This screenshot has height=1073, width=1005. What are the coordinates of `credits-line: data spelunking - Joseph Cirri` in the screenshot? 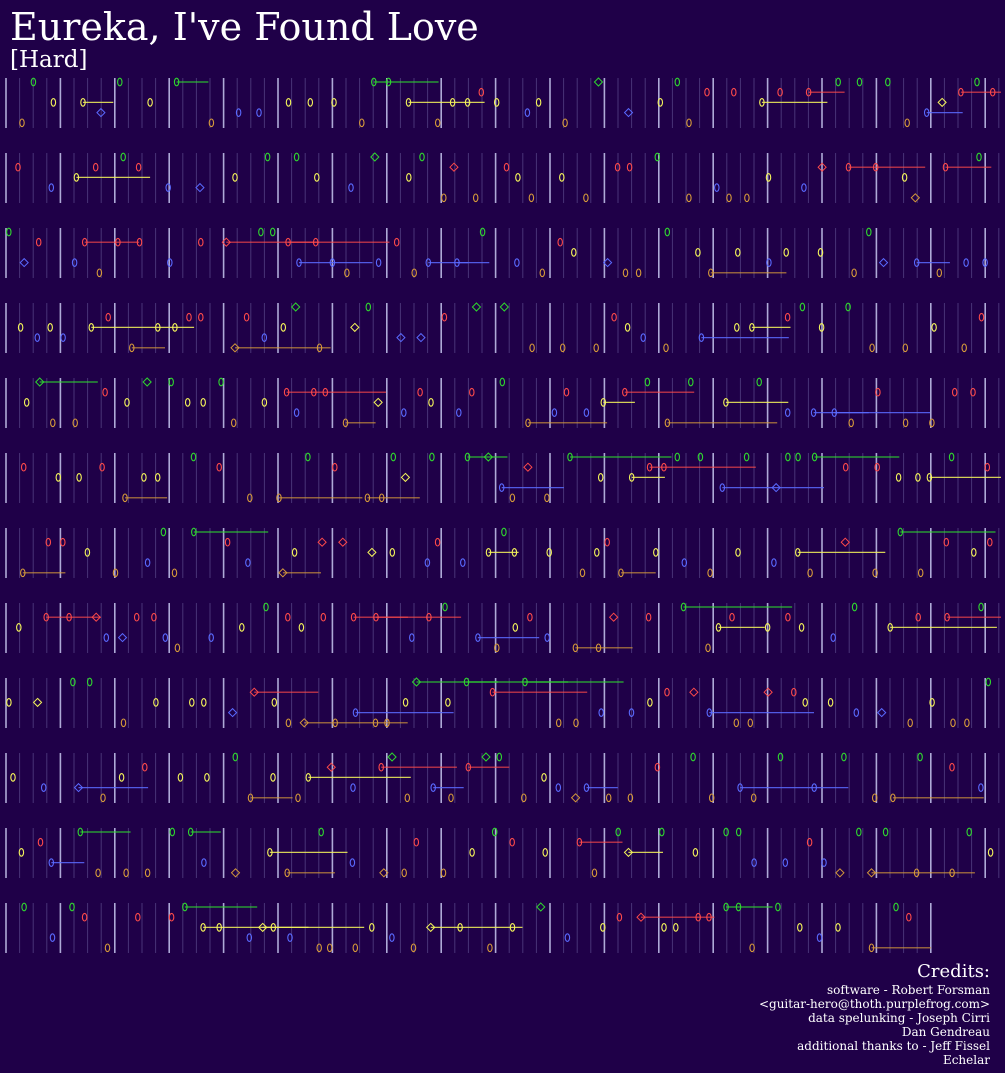 It's located at (899, 1018).